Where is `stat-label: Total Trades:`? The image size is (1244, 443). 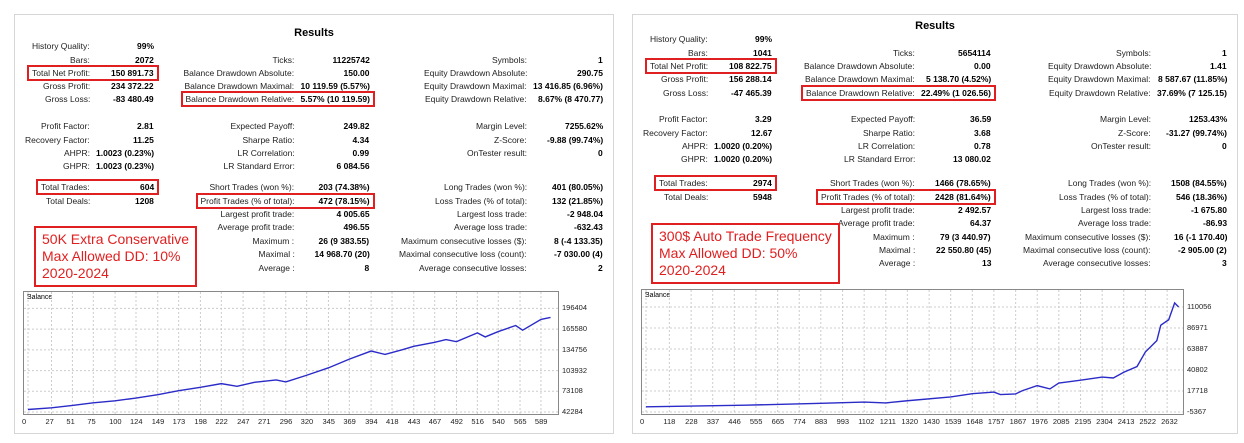 stat-label: Total Trades: is located at coordinates (65, 187).